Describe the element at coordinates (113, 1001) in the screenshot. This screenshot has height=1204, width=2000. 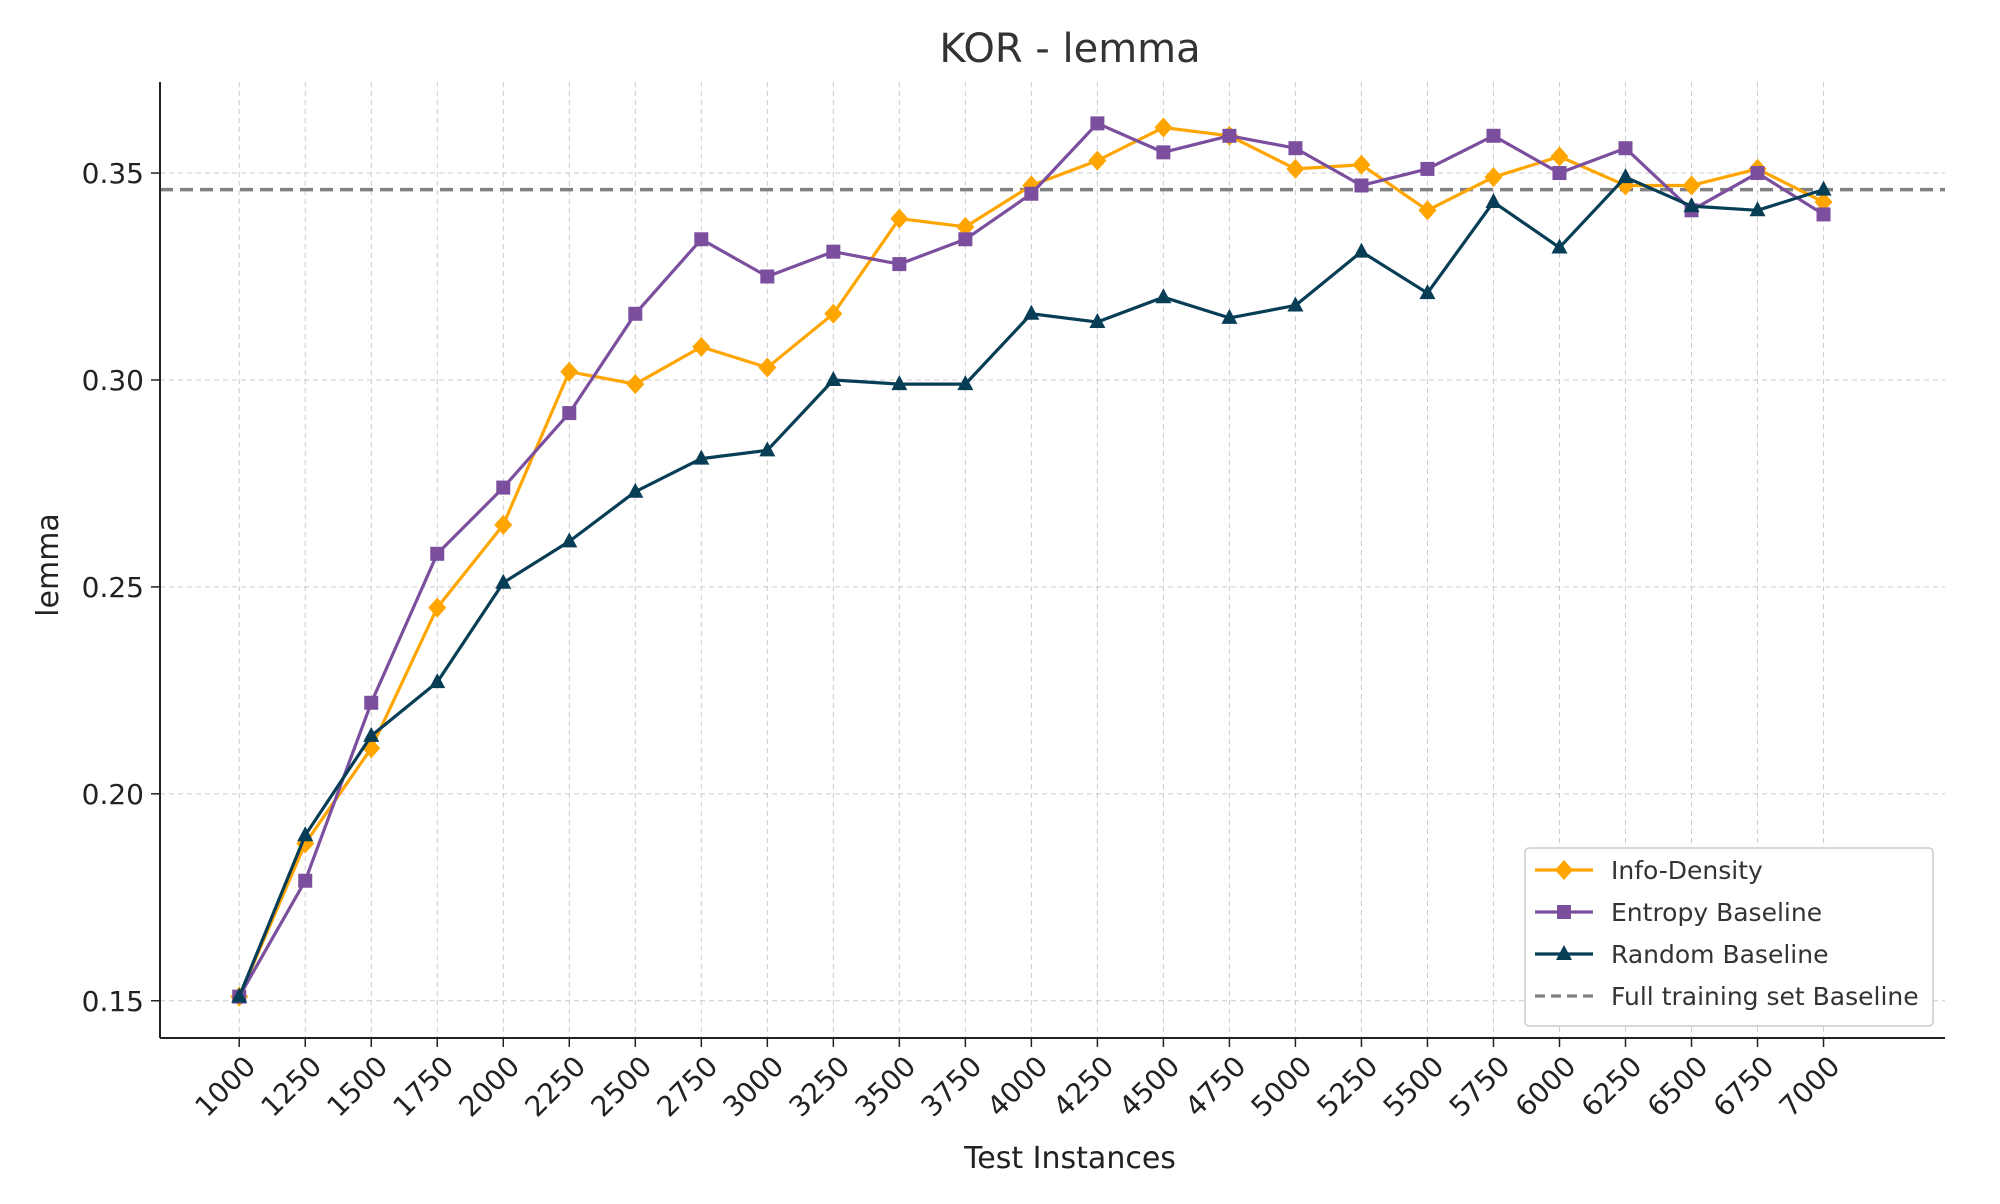
I see `y-tick-label: 0.15` at that location.